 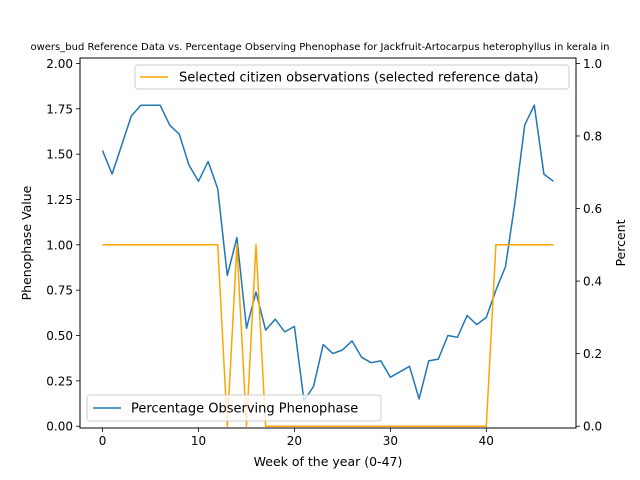 What do you see at coordinates (486, 441) in the screenshot?
I see `x-tick-label: 40` at bounding box center [486, 441].